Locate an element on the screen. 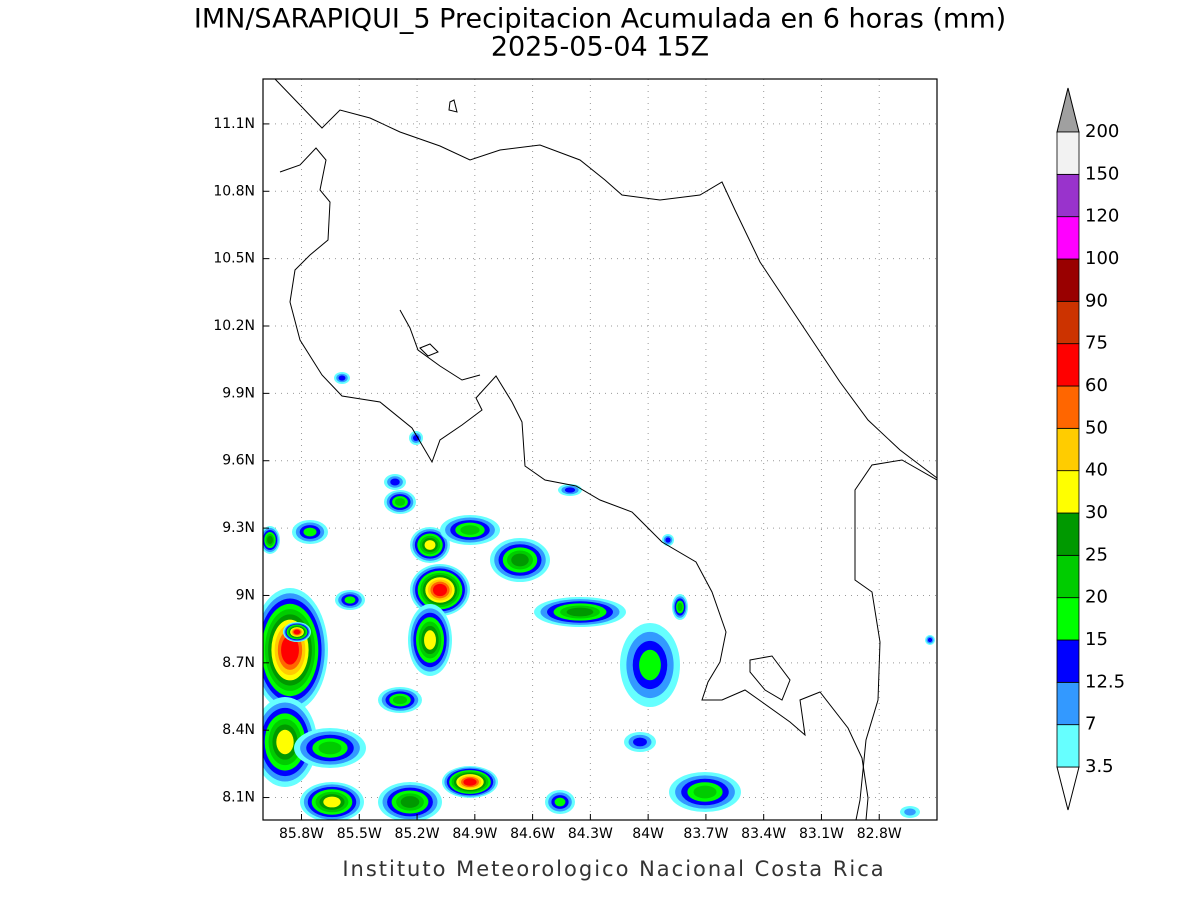 Image resolution: width=1200 pixels, height=904 pixels. colorbar-label: 15 is located at coordinates (1096, 639).